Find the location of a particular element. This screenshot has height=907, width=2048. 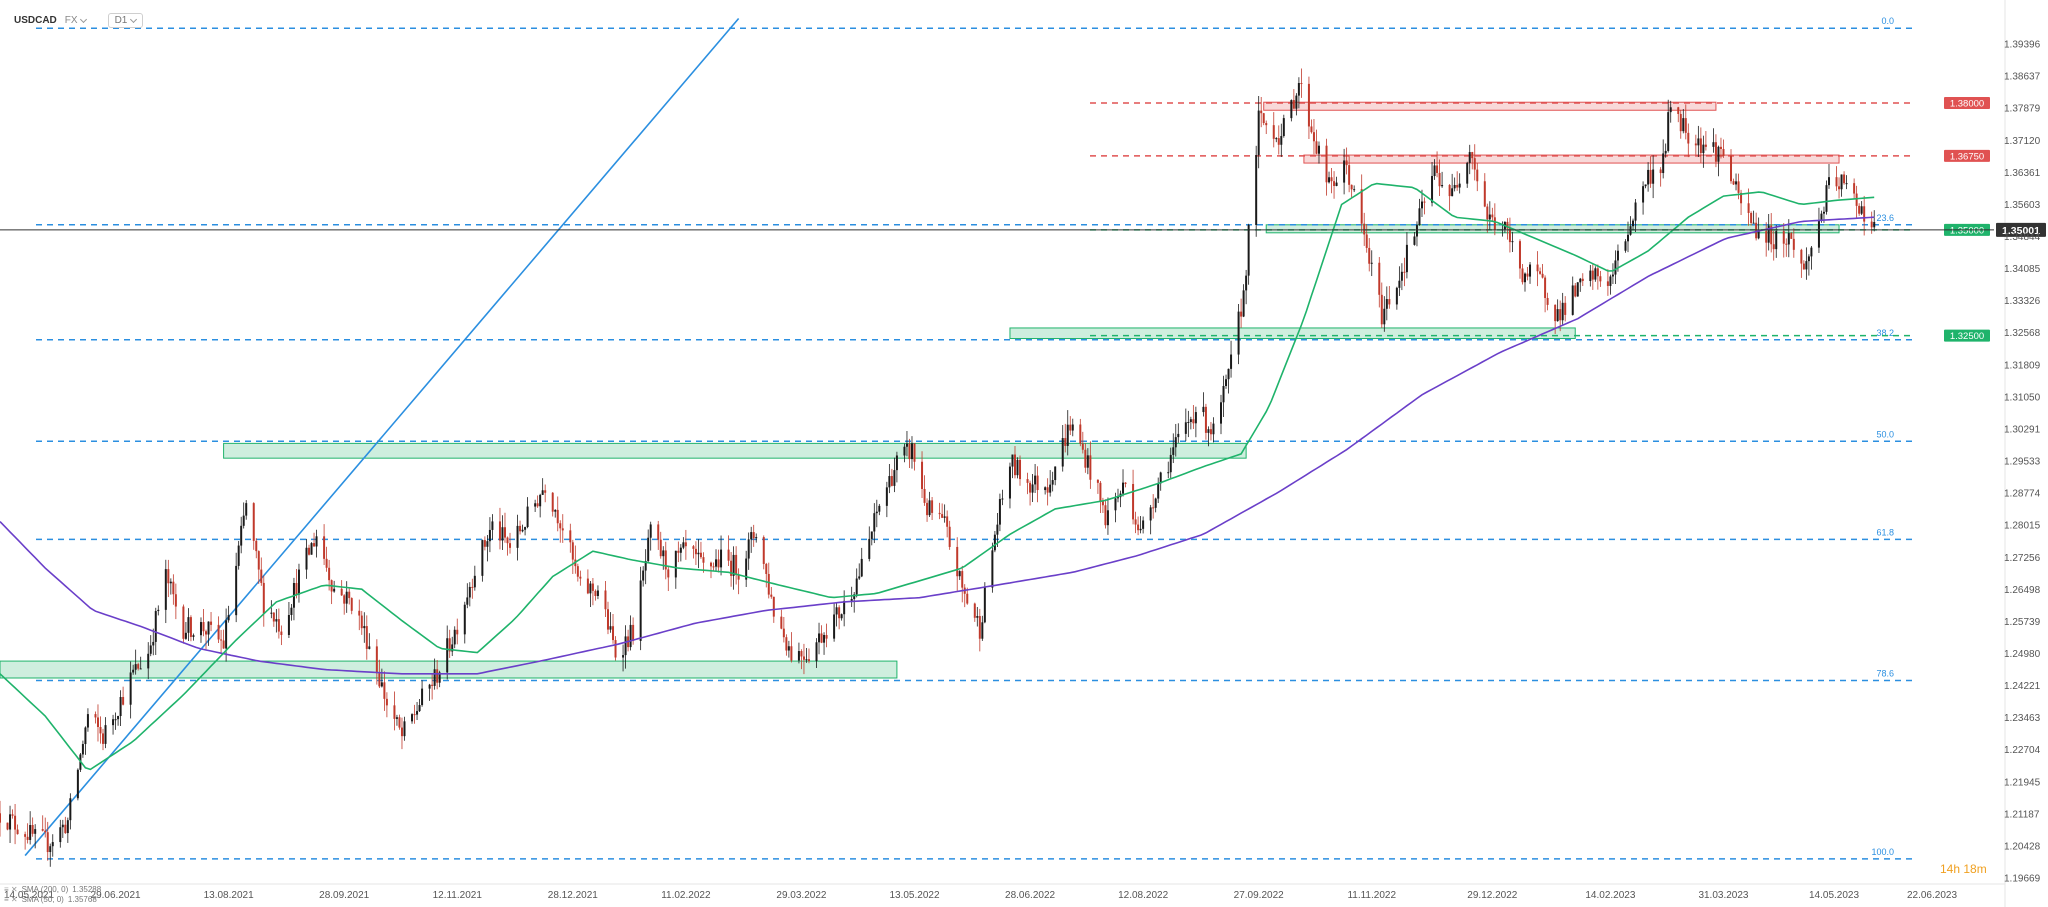

exchange-selector: FX is located at coordinates (76, 20).